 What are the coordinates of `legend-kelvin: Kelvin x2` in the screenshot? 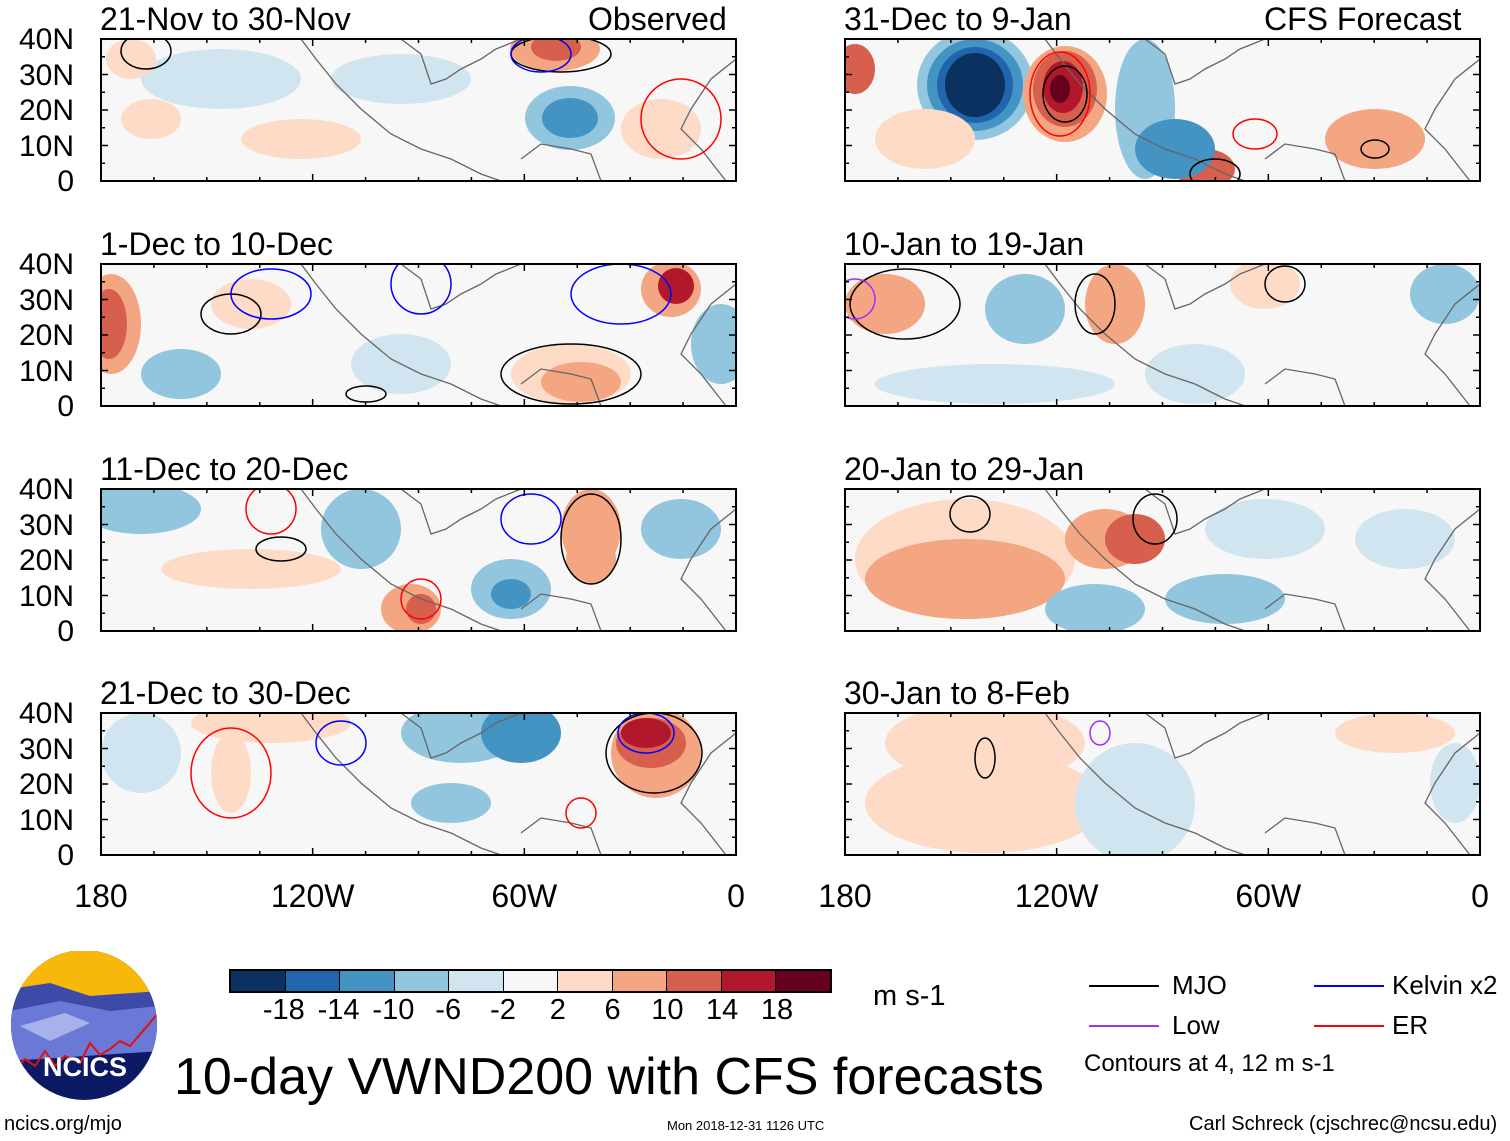 It's located at (1445, 985).